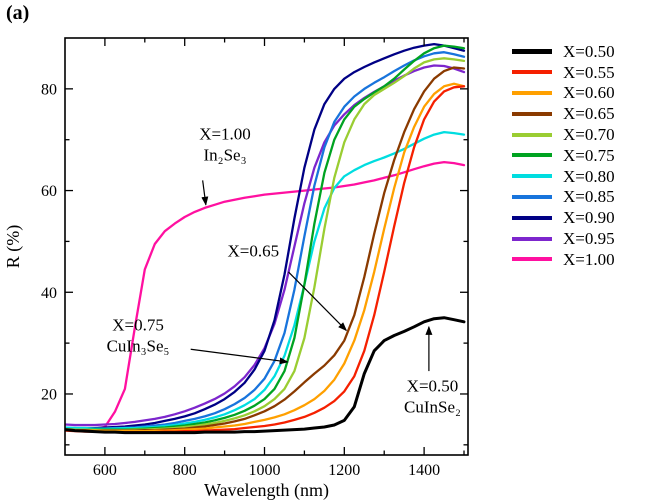 The height and width of the screenshot is (503, 669). I want to click on legend-item: X=0.60, so click(563, 93).